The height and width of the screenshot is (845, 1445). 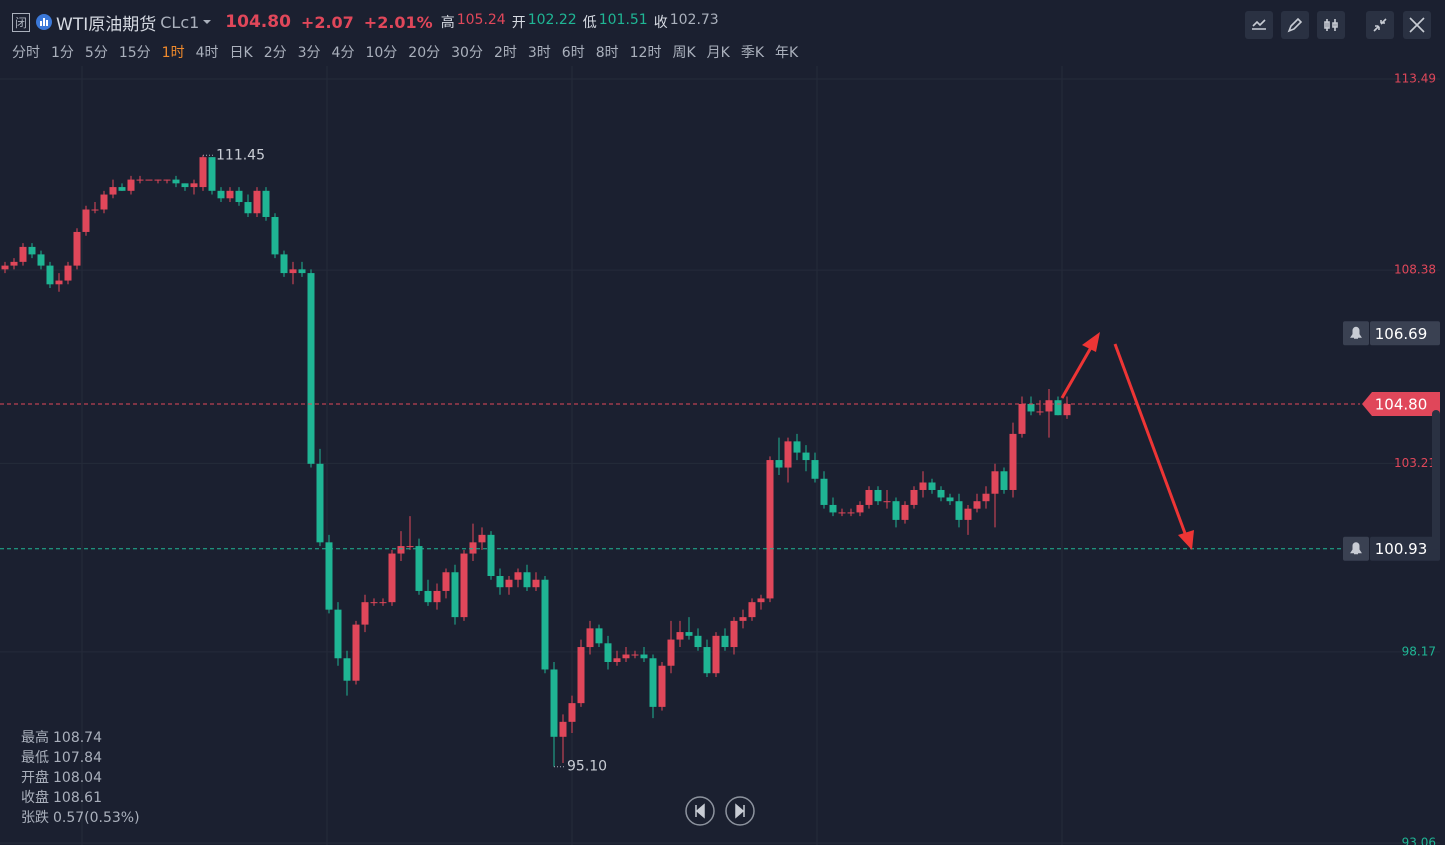 I want to click on icon, so click(x=1331, y=25).